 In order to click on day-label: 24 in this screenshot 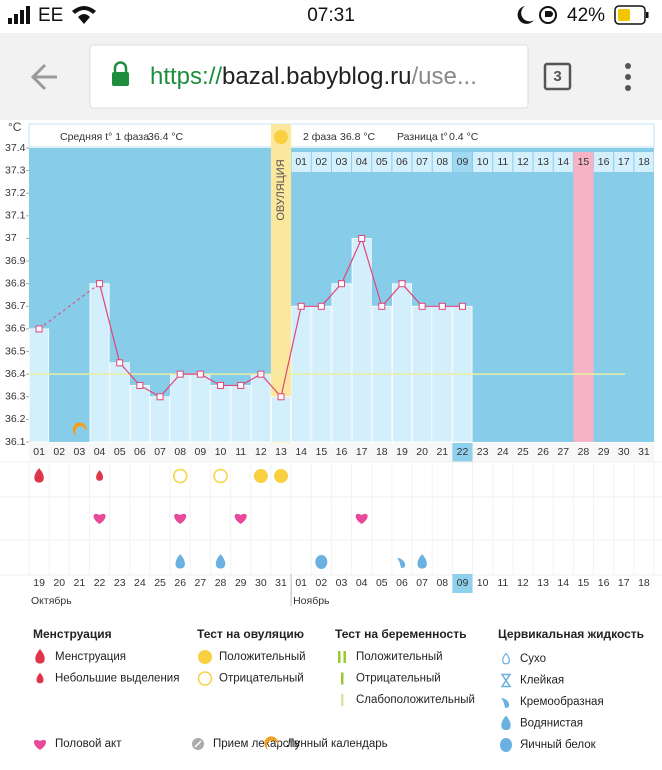, I will do `click(503, 452)`.